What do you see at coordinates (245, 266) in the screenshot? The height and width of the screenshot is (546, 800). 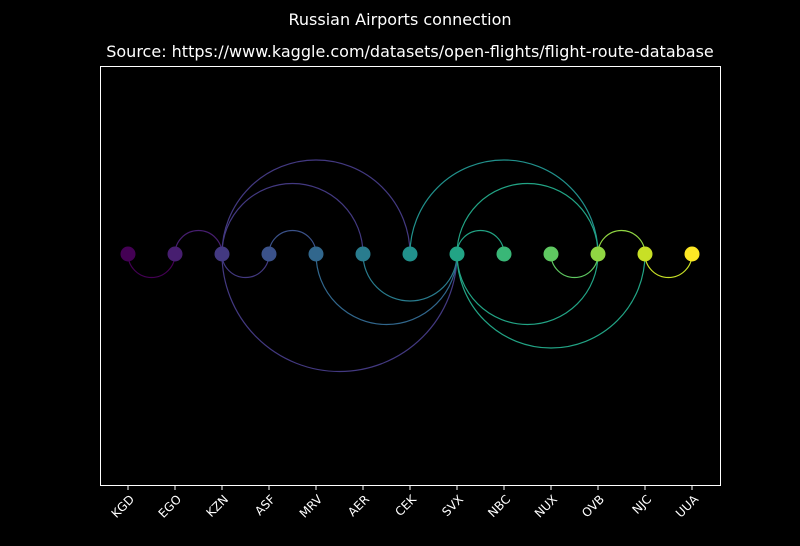 I see `edge-kzn-asf` at bounding box center [245, 266].